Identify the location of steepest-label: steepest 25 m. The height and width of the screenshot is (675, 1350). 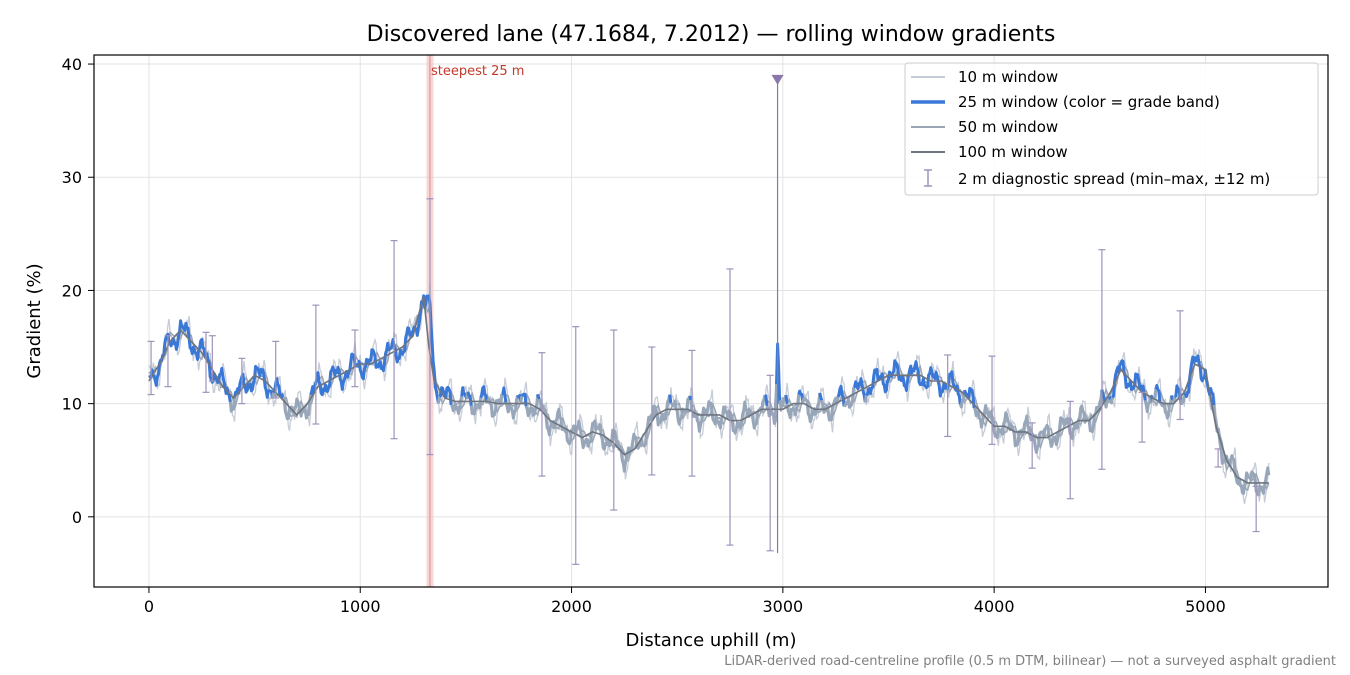
(477, 71).